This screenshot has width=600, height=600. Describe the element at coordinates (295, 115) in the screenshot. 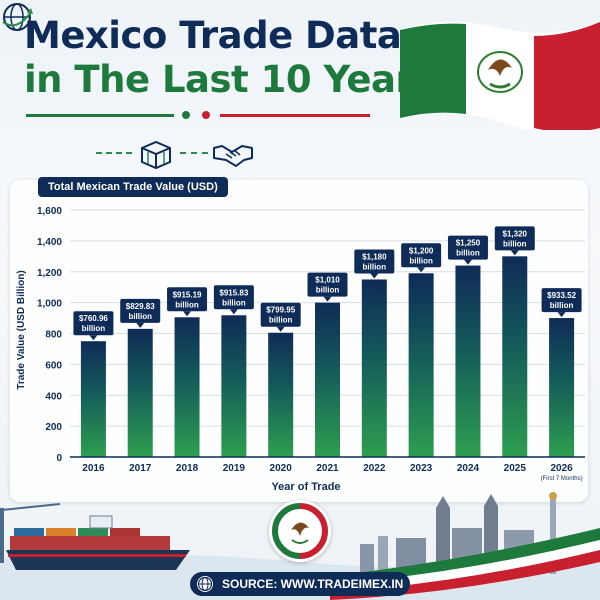

I see `title-underline-right` at that location.